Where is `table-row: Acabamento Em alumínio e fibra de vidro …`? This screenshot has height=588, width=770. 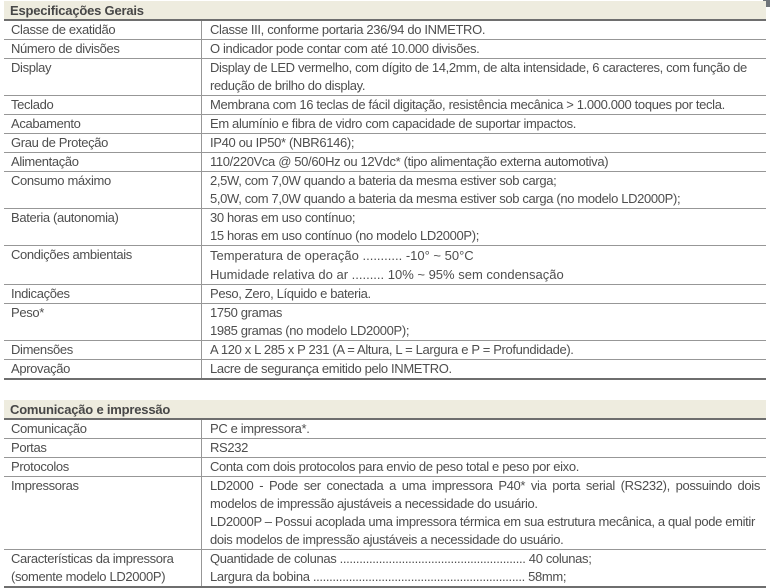 table-row: Acabamento Em alumínio e fibra de vidro … is located at coordinates (385, 124).